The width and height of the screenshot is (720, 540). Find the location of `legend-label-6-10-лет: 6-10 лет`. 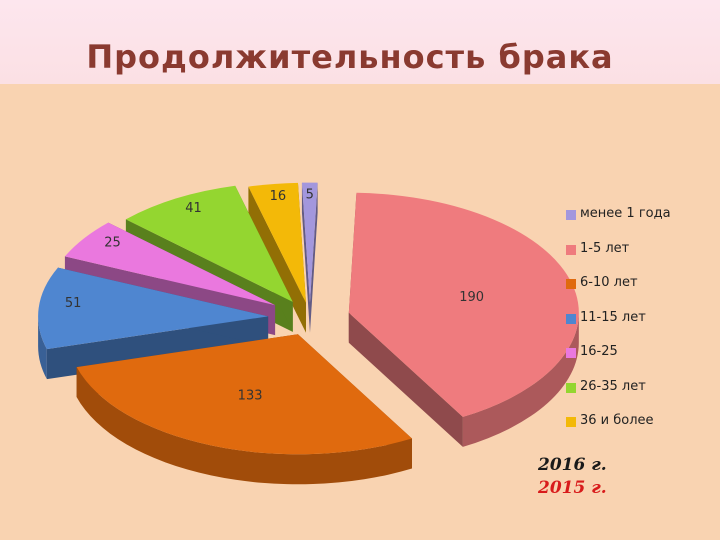

legend-label-6-10-лет: 6-10 лет is located at coordinates (609, 282).